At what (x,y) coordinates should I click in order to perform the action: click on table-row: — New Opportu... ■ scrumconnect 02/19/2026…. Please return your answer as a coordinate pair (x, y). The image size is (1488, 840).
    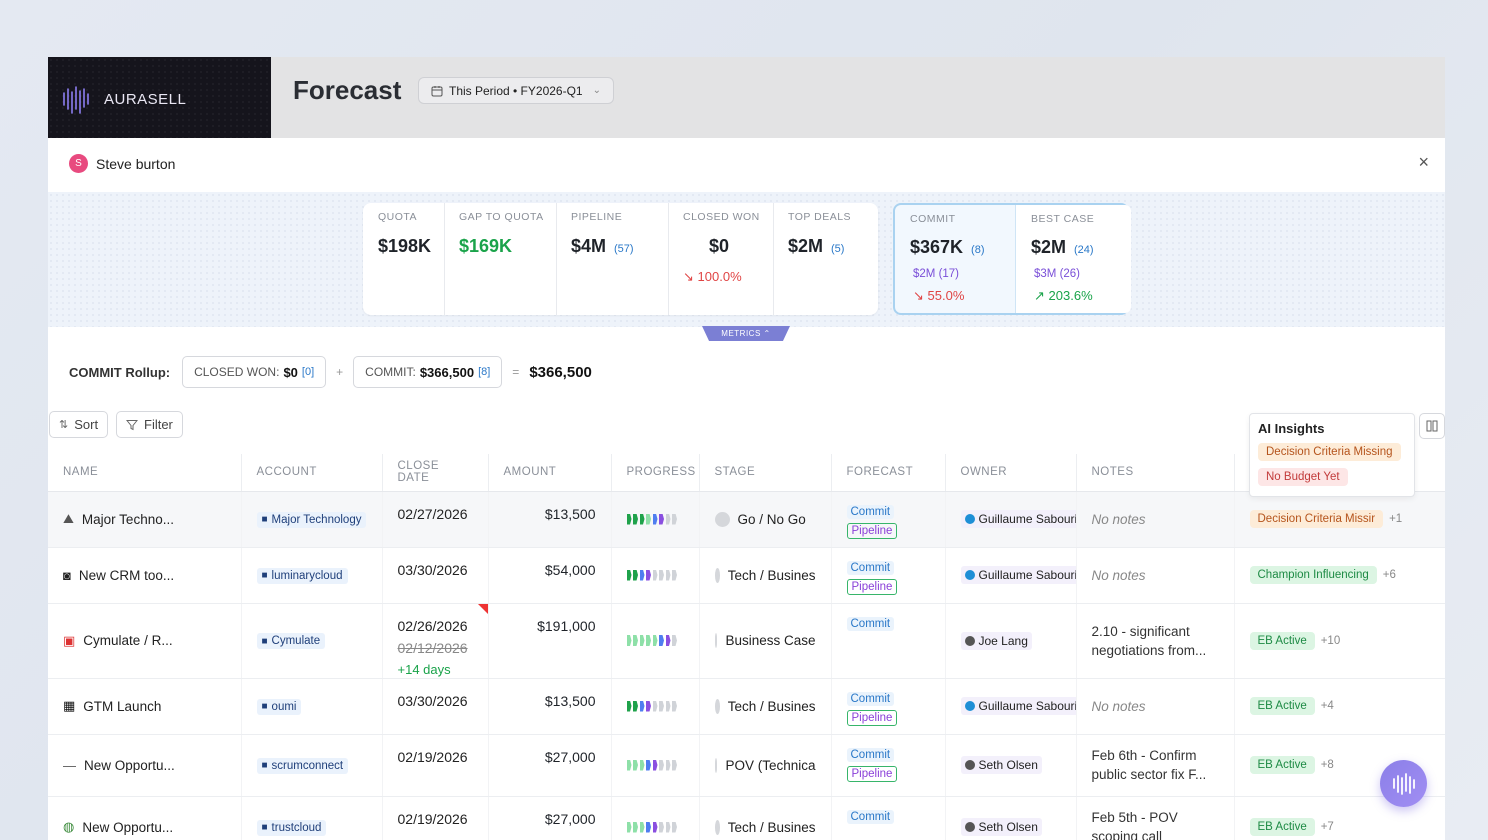
    Looking at the image, I should click on (746, 765).